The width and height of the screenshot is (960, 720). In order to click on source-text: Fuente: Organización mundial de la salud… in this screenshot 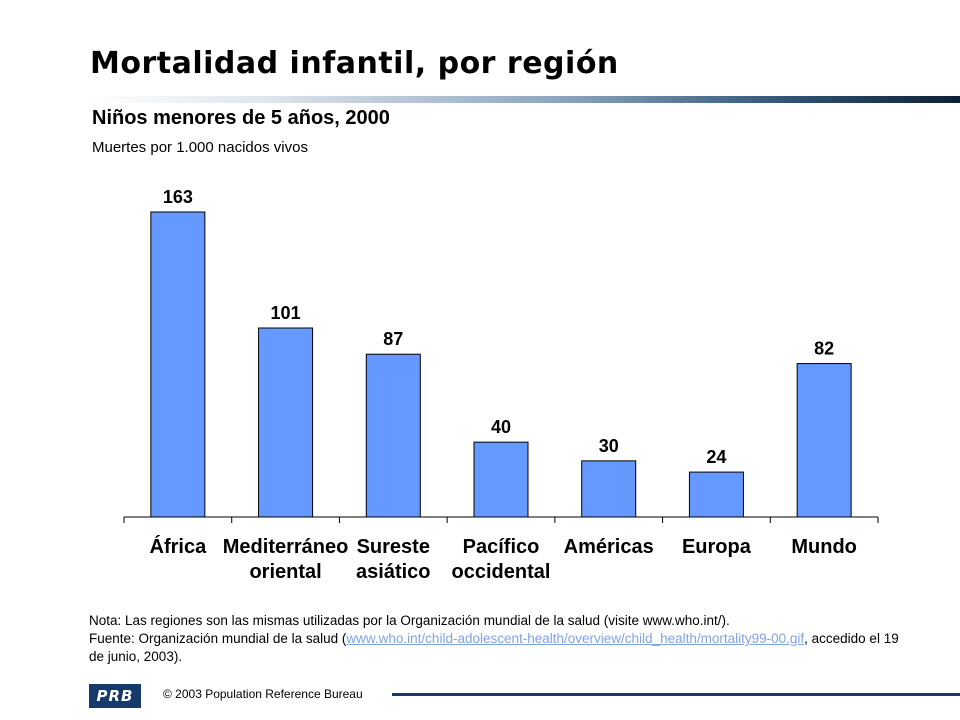, I will do `click(499, 648)`.